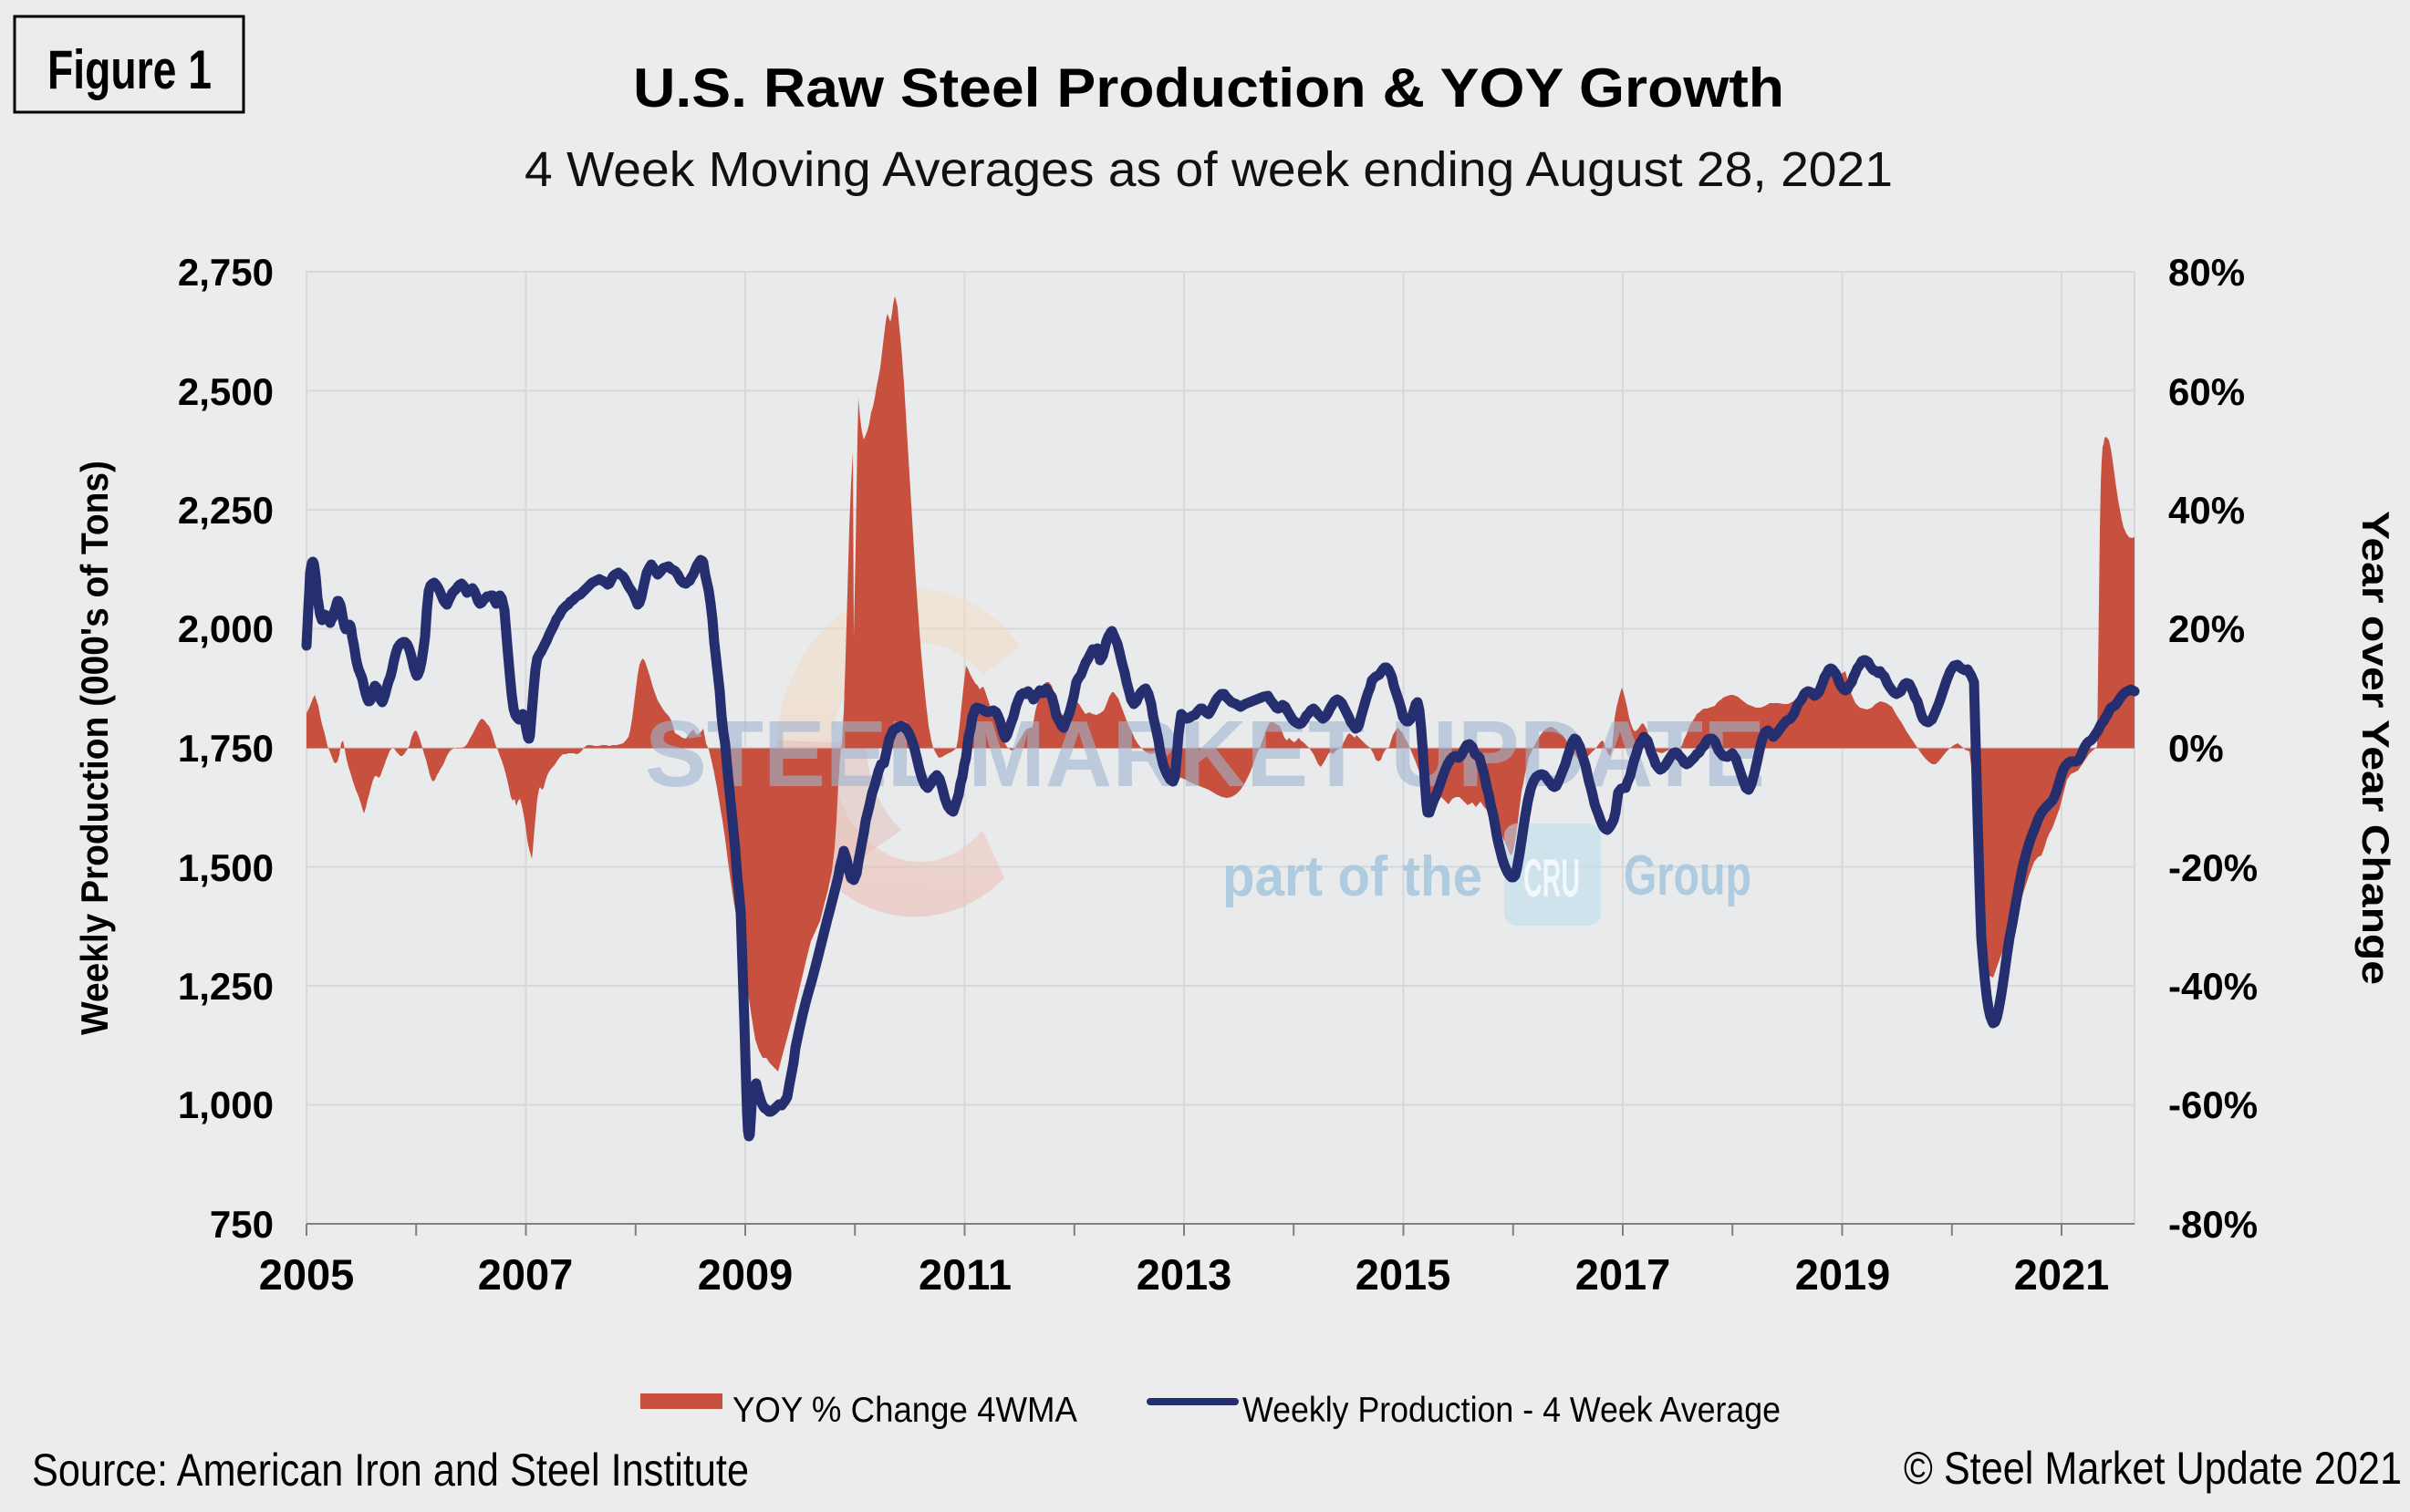 The image size is (2410, 1512). I want to click on svg-text: CRU, so click(1552, 878).